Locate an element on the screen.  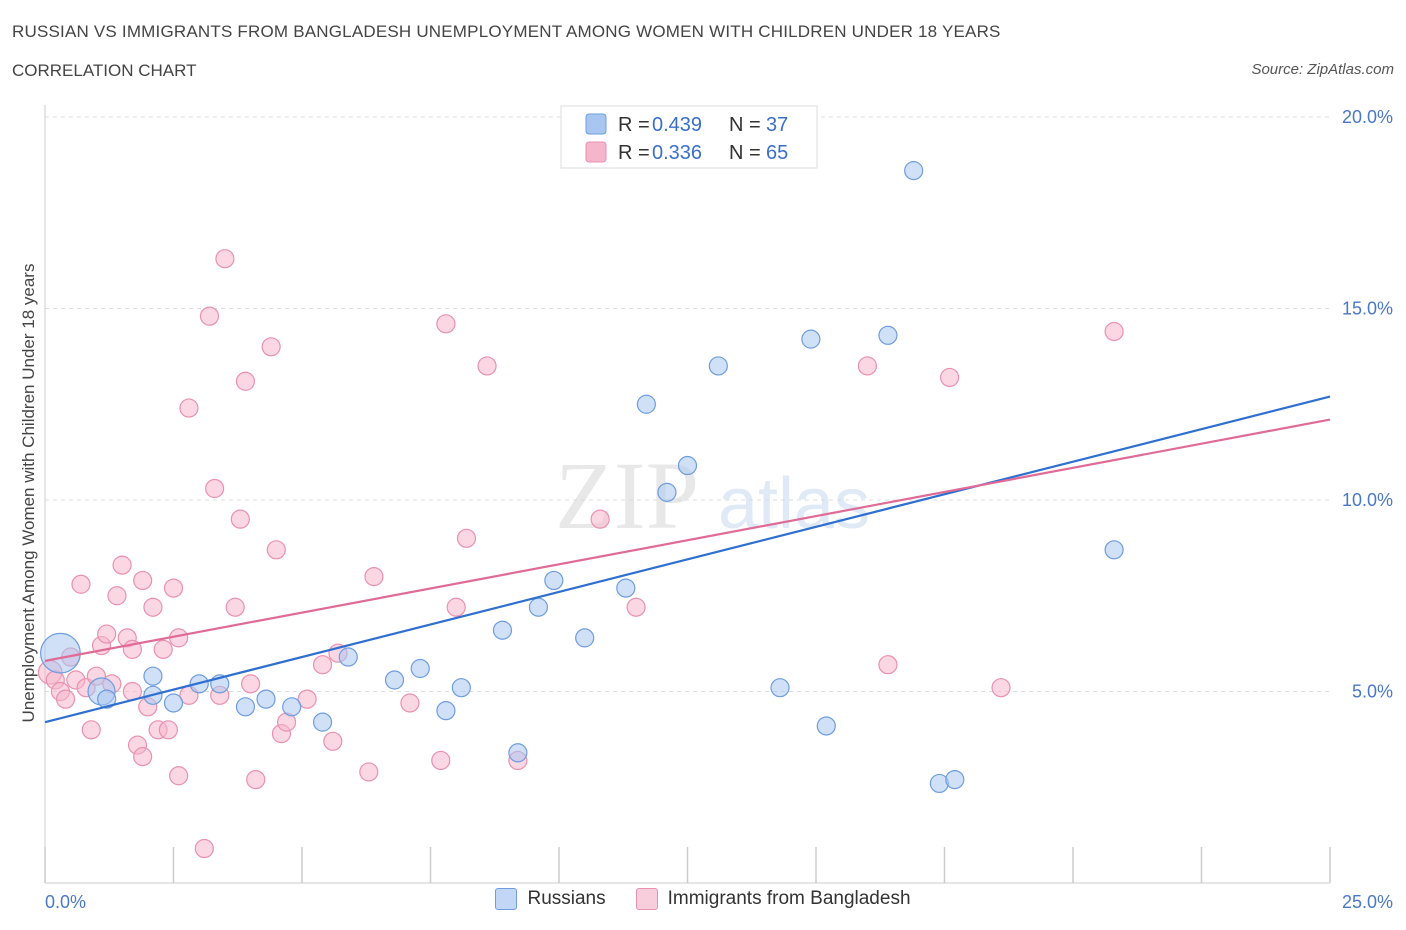
watermark-zip: ZIP is located at coordinates (627, 495).